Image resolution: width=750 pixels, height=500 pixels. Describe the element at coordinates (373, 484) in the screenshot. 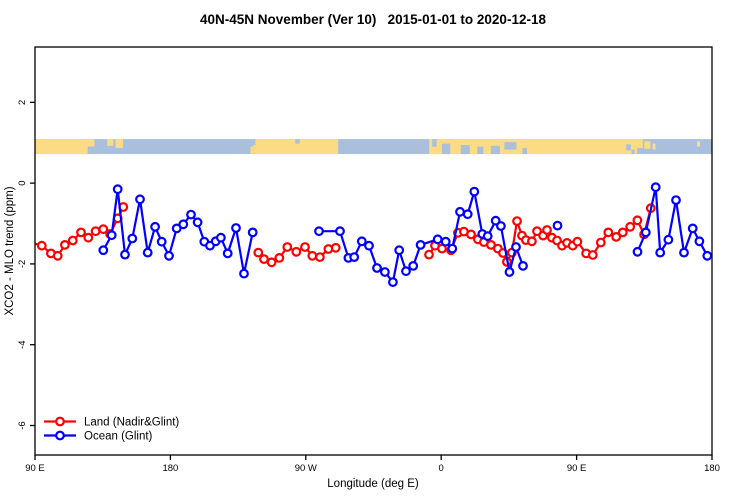

I see `x-axis-title: Longitude (deg E)` at that location.